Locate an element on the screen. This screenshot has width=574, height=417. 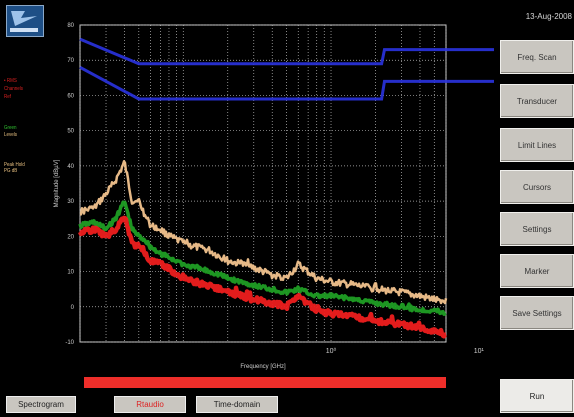
y-tick-label-6: 20 is located at coordinates (70, 237).